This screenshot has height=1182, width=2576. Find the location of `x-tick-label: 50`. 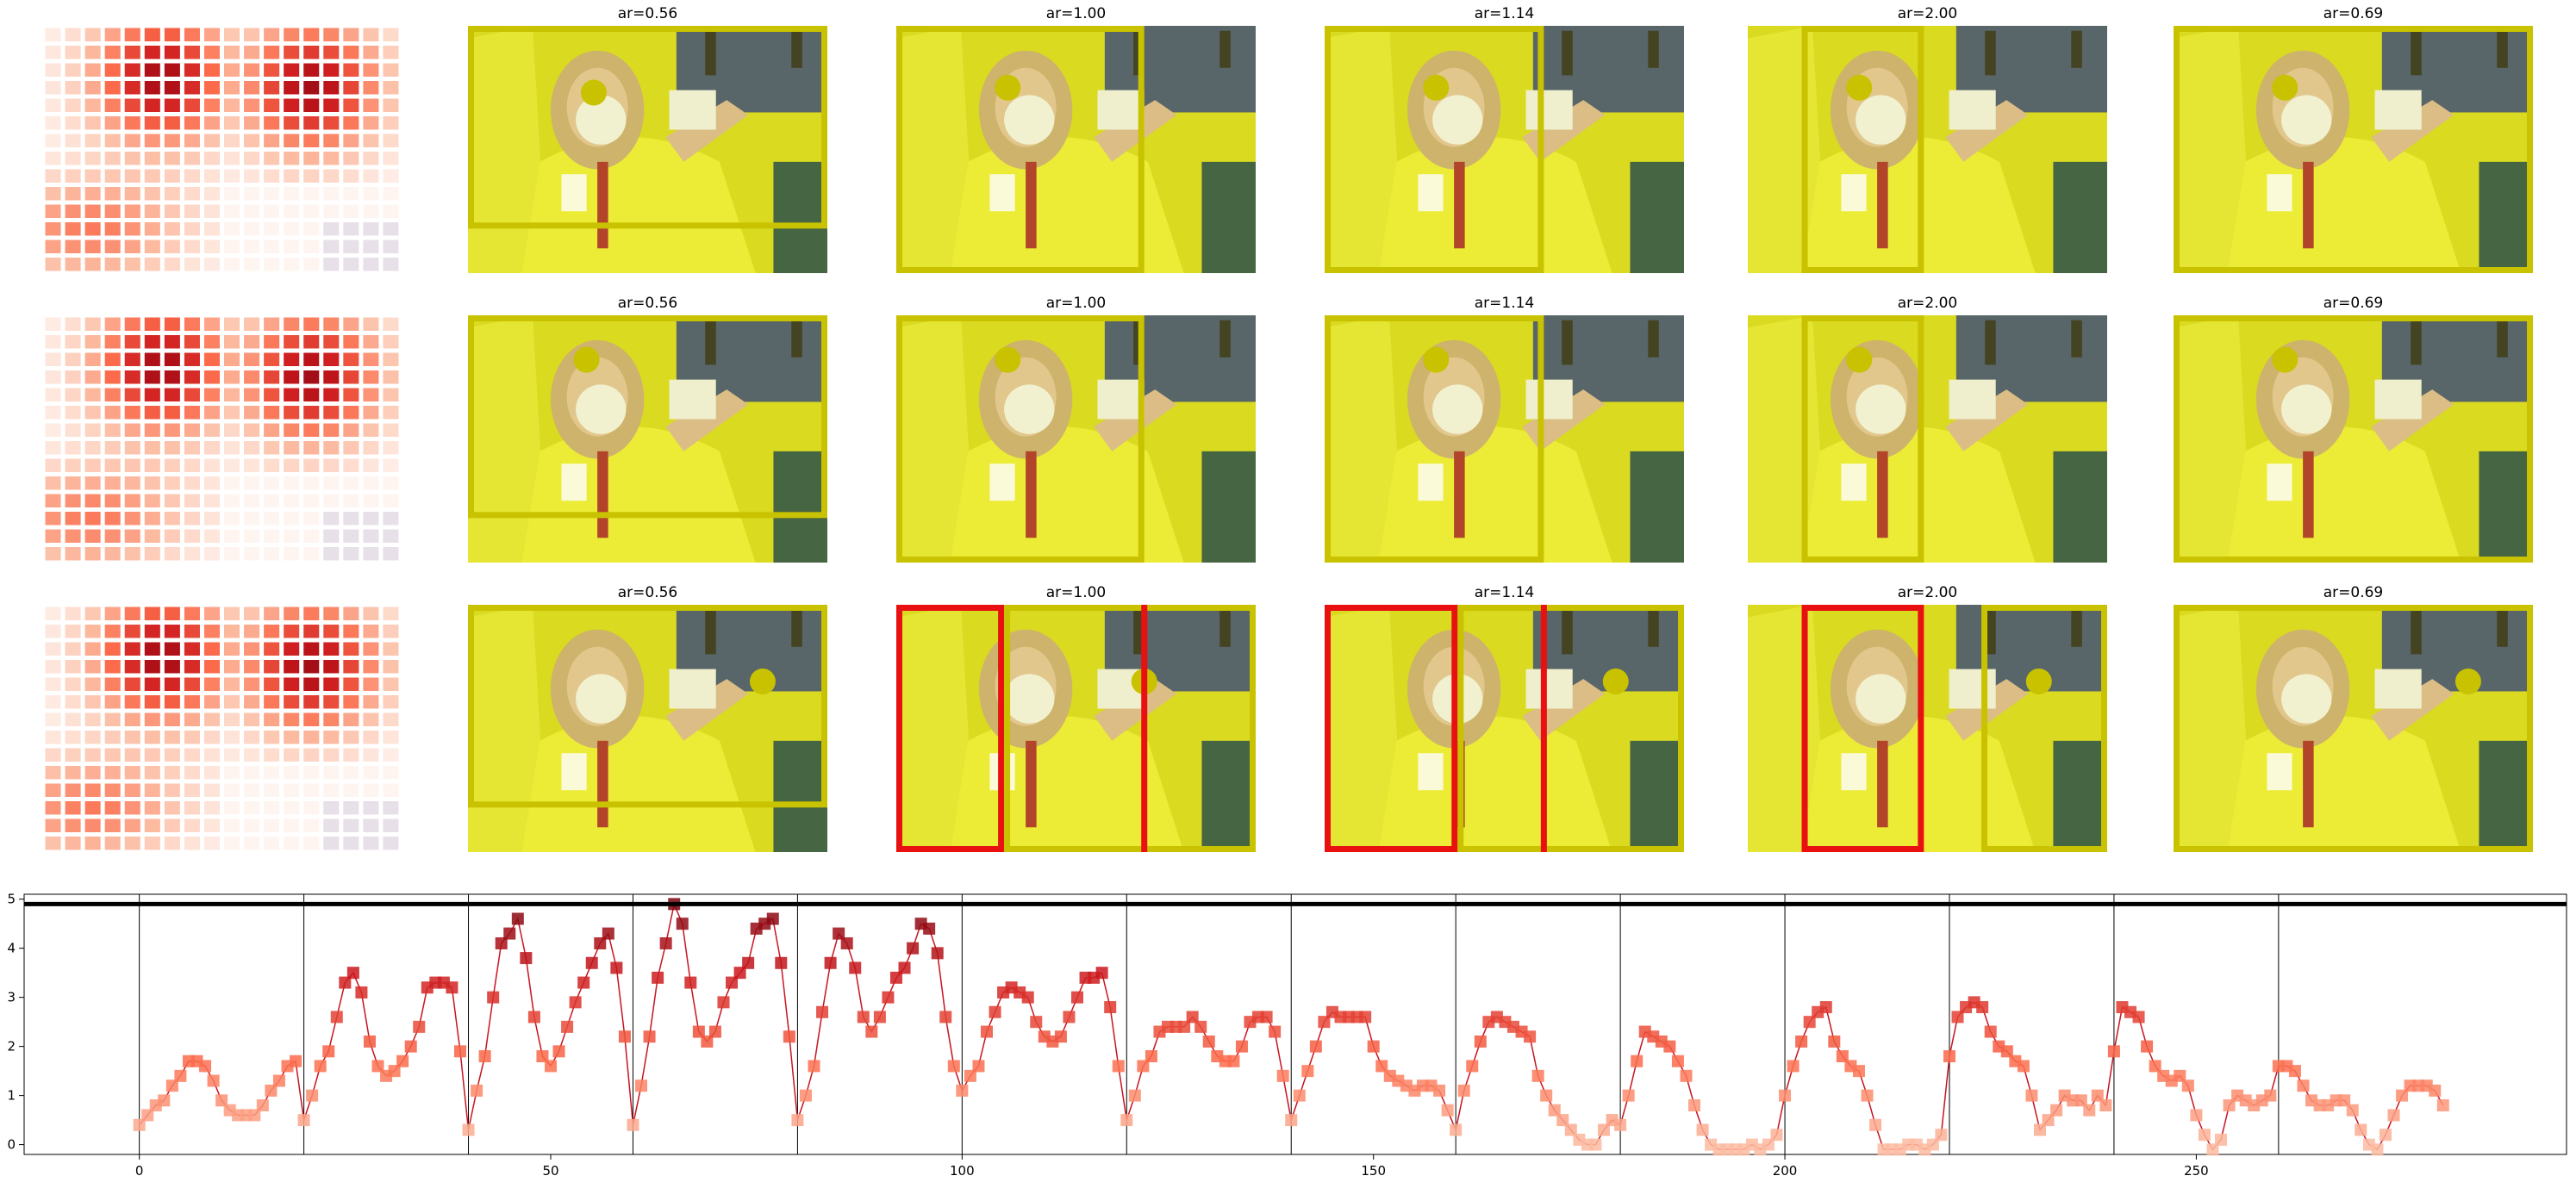

x-tick-label: 50 is located at coordinates (550, 1171).